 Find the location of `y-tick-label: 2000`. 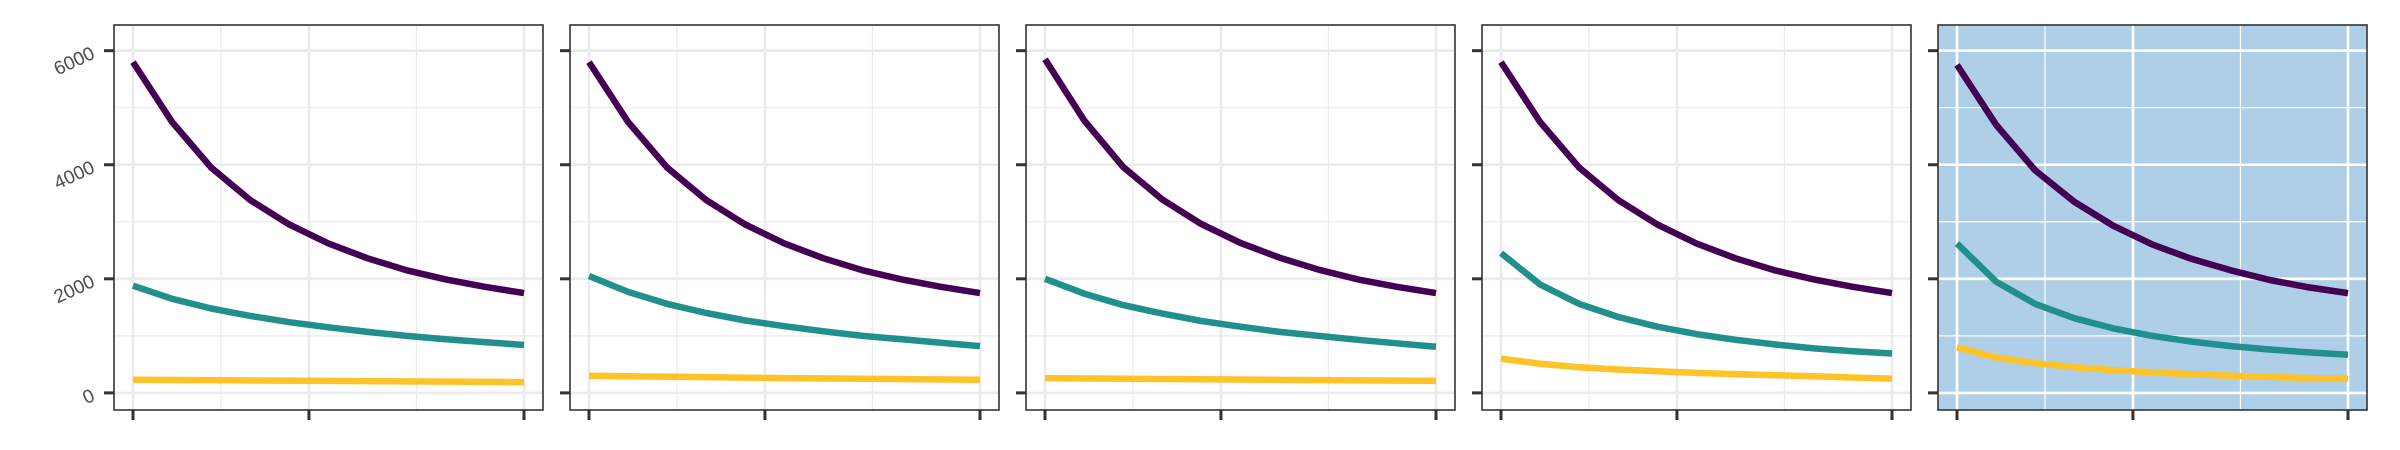

y-tick-label: 2000 is located at coordinates (74, 289).